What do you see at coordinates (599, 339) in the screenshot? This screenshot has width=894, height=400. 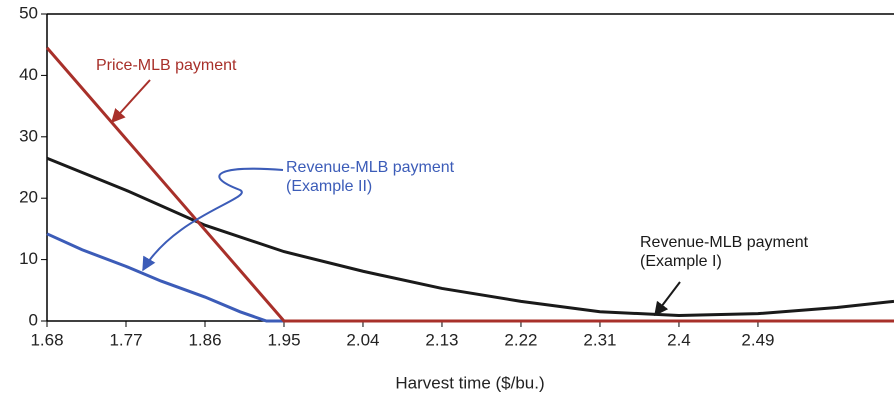 I see `x-tick-label: 2.31` at bounding box center [599, 339].